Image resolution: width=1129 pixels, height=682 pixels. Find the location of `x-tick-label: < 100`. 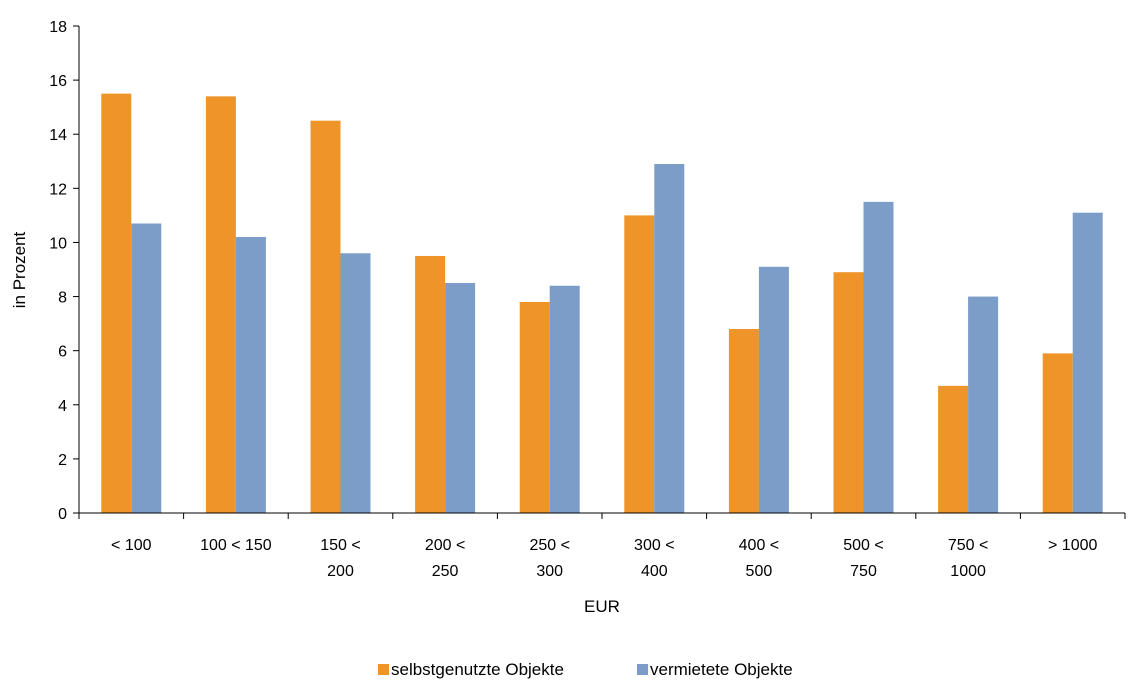

x-tick-label: < 100 is located at coordinates (131, 545).